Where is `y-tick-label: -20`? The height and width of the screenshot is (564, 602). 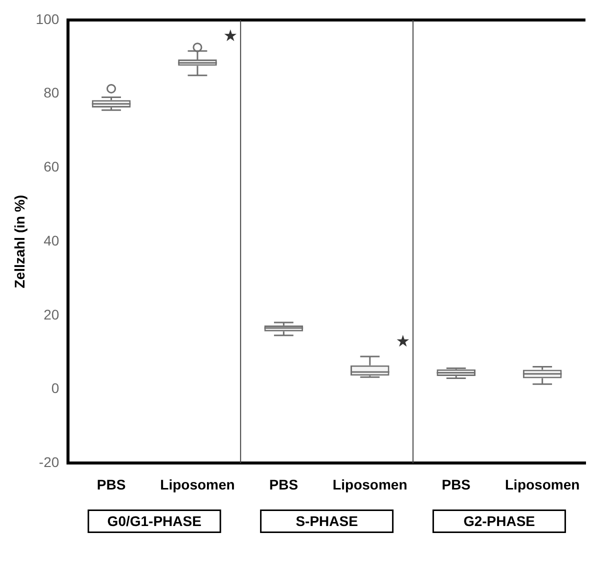 y-tick-label: -20 is located at coordinates (49, 462).